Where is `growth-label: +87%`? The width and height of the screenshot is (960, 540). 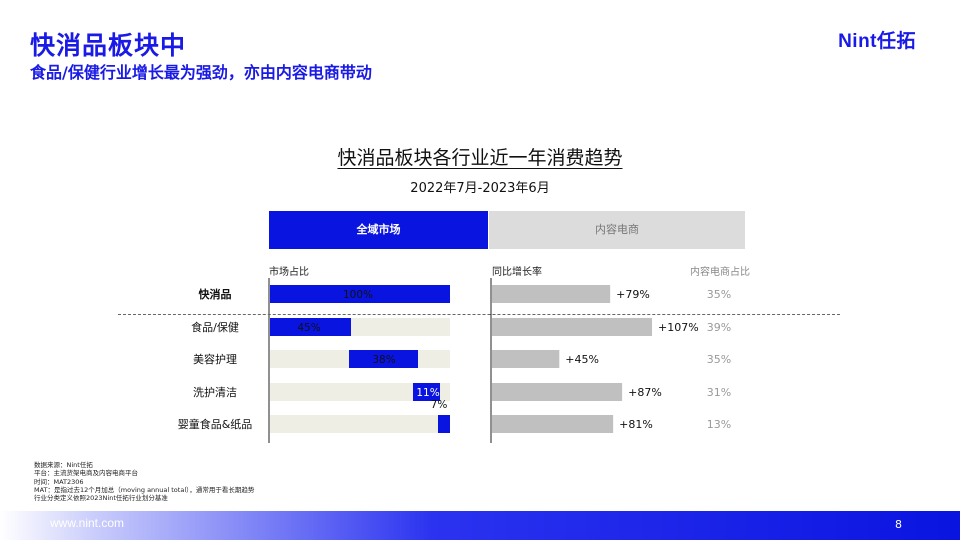
growth-label: +87% is located at coordinates (645, 392).